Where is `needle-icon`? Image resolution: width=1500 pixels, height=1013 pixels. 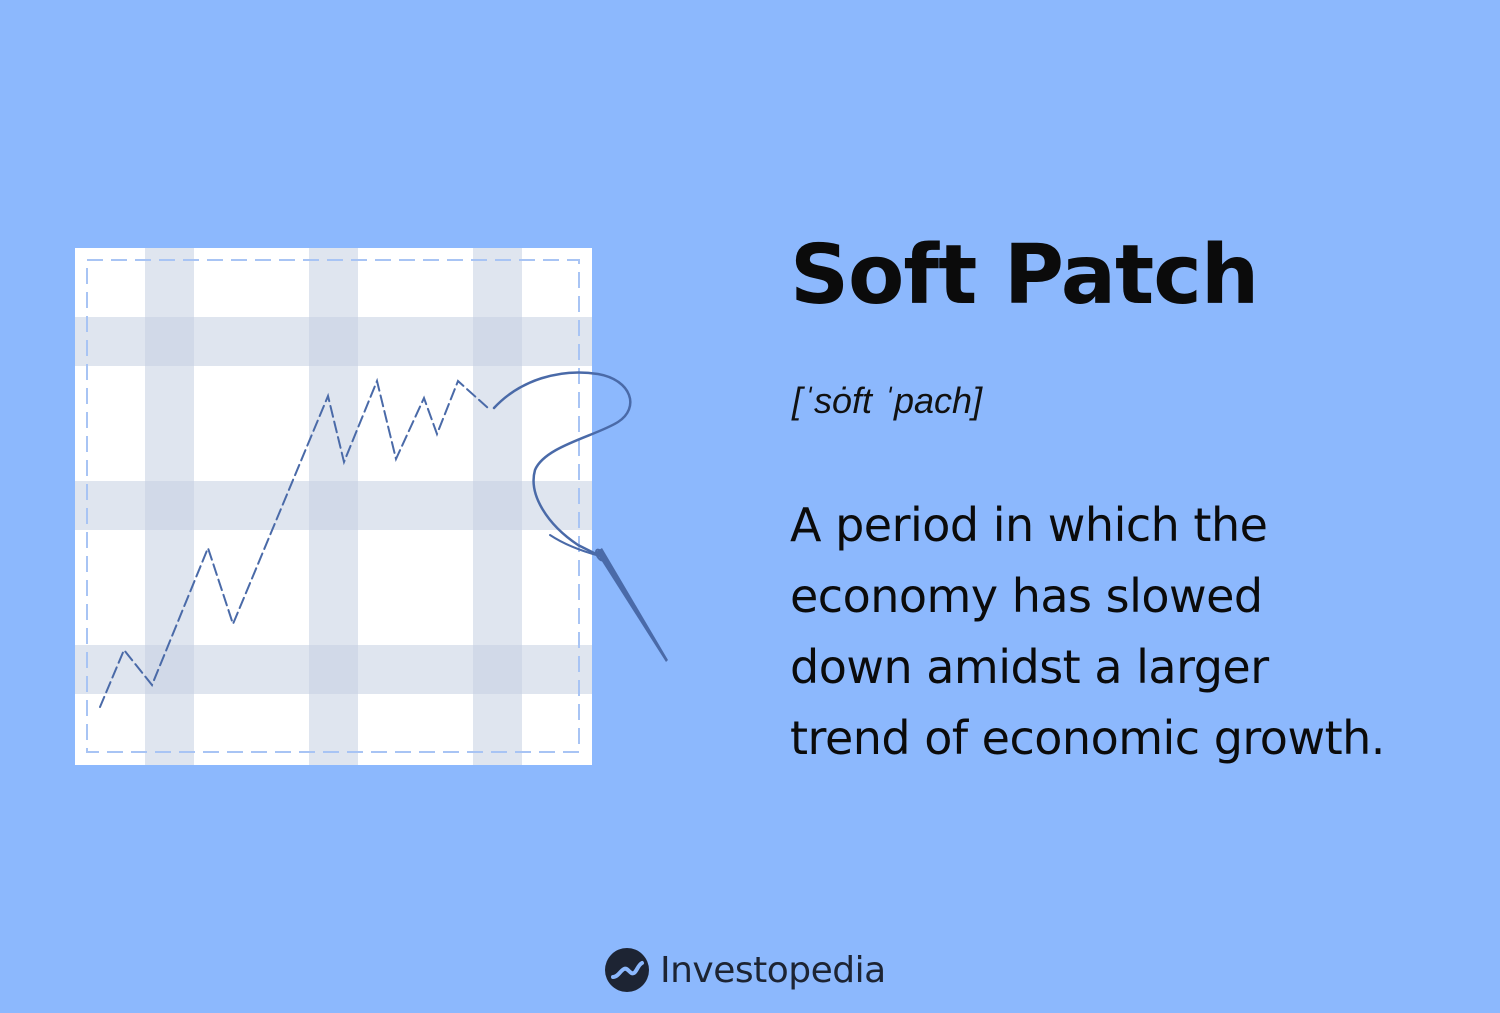 needle-icon is located at coordinates (631, 605).